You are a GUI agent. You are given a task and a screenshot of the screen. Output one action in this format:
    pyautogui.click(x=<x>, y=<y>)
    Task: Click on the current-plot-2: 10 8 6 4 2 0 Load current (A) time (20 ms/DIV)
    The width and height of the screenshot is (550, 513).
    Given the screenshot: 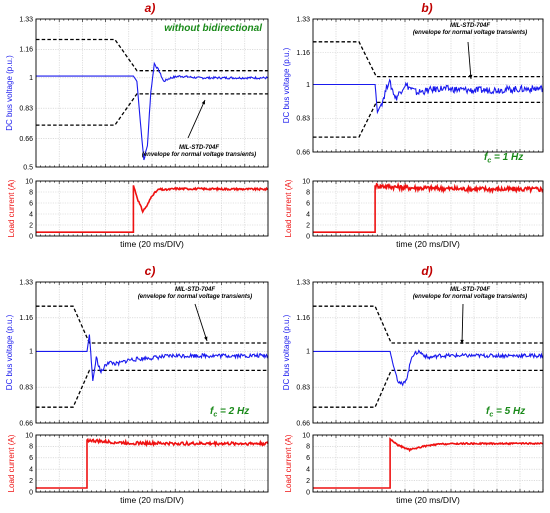 What is the action you would take?
    pyautogui.click(x=138, y=468)
    